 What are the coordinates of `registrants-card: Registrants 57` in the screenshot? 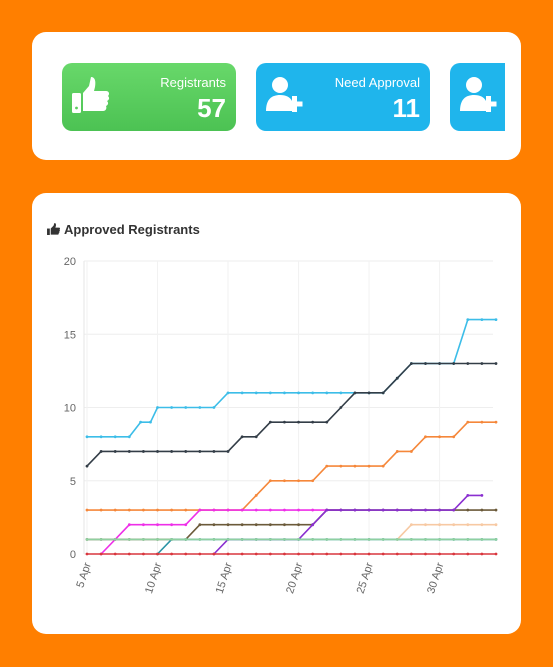 It's located at (149, 97).